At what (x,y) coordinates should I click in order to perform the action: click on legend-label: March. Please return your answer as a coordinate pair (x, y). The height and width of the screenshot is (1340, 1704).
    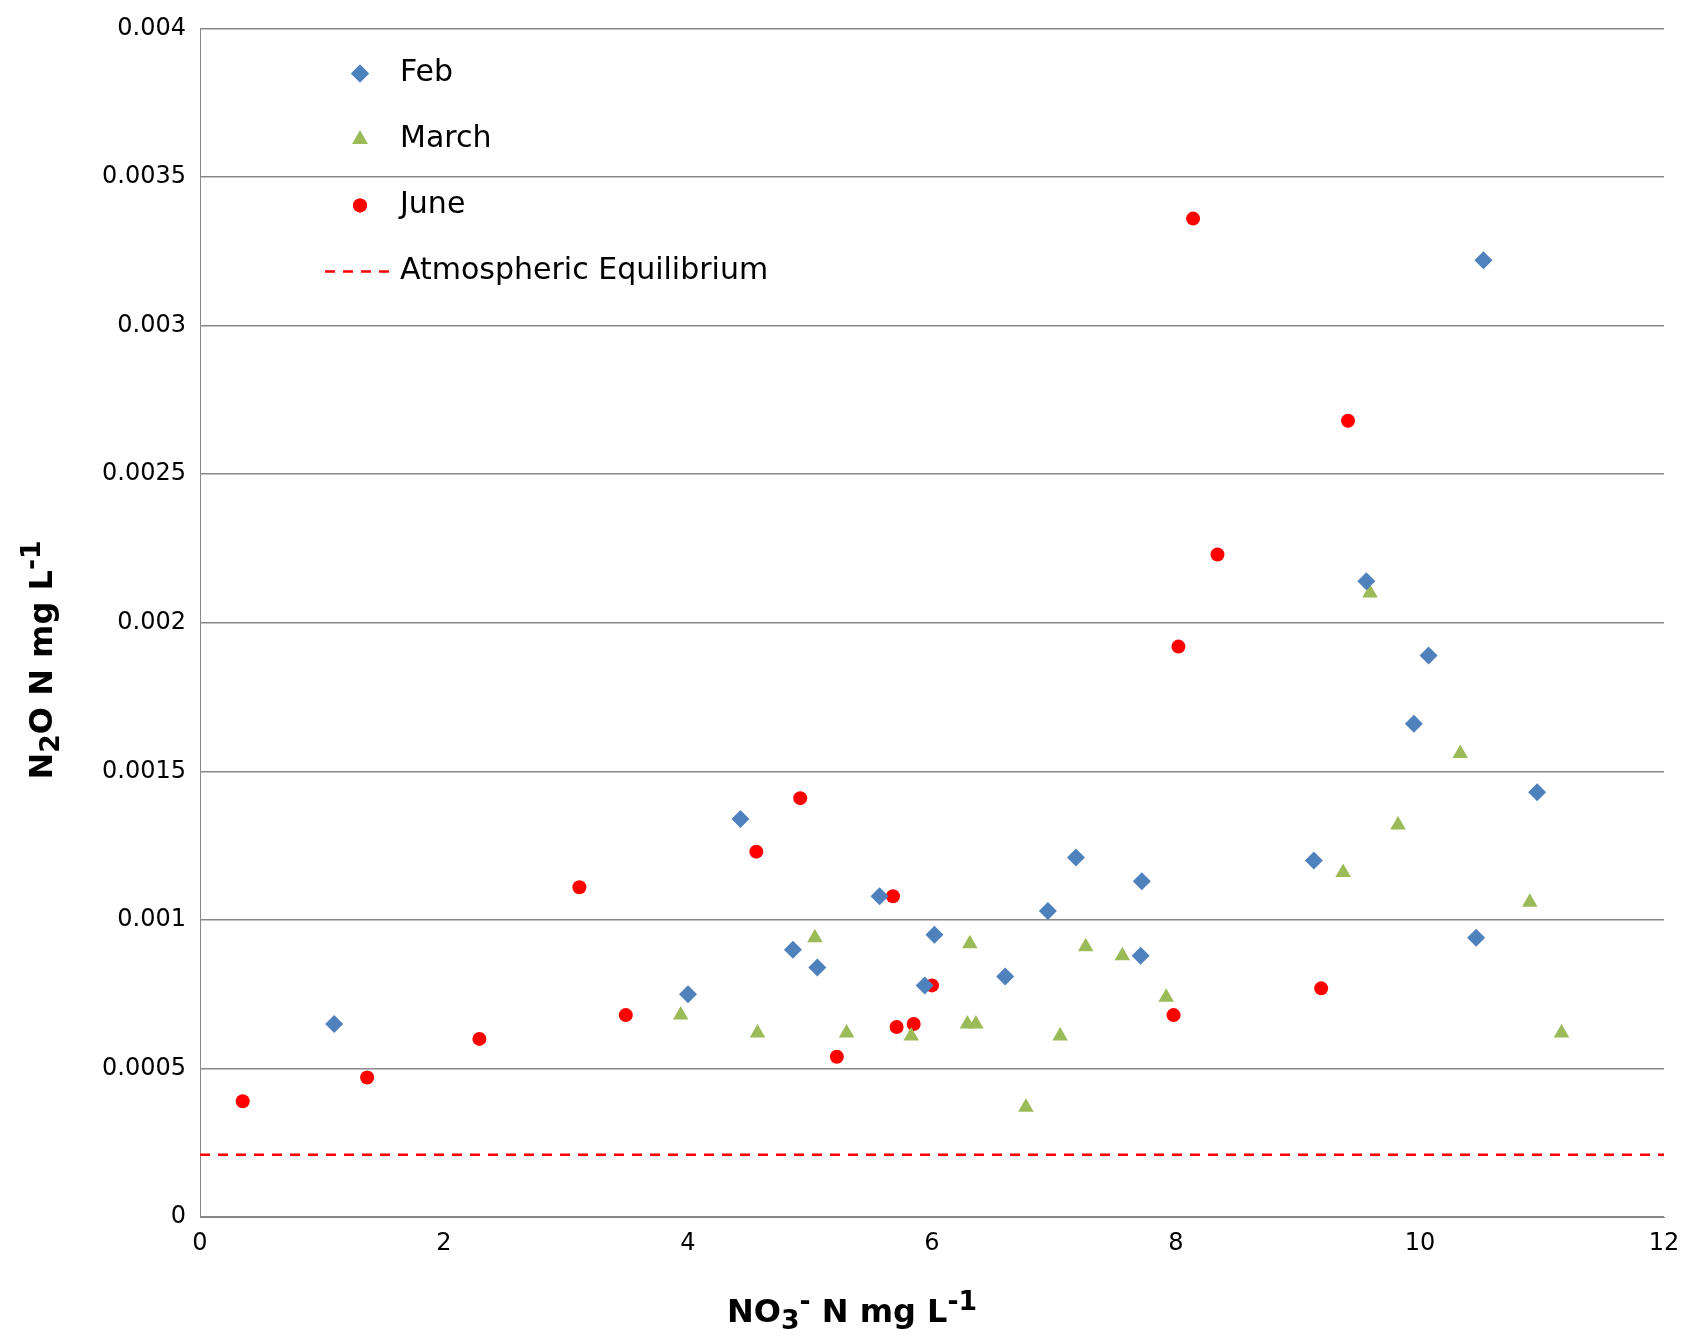
    Looking at the image, I should click on (446, 137).